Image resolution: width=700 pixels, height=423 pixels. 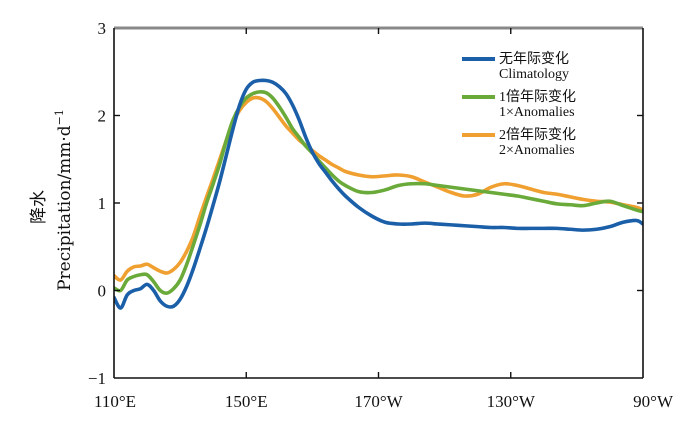 What do you see at coordinates (537, 150) in the screenshot?
I see `legend-sublabel-3: 2×Anomalies` at bounding box center [537, 150].